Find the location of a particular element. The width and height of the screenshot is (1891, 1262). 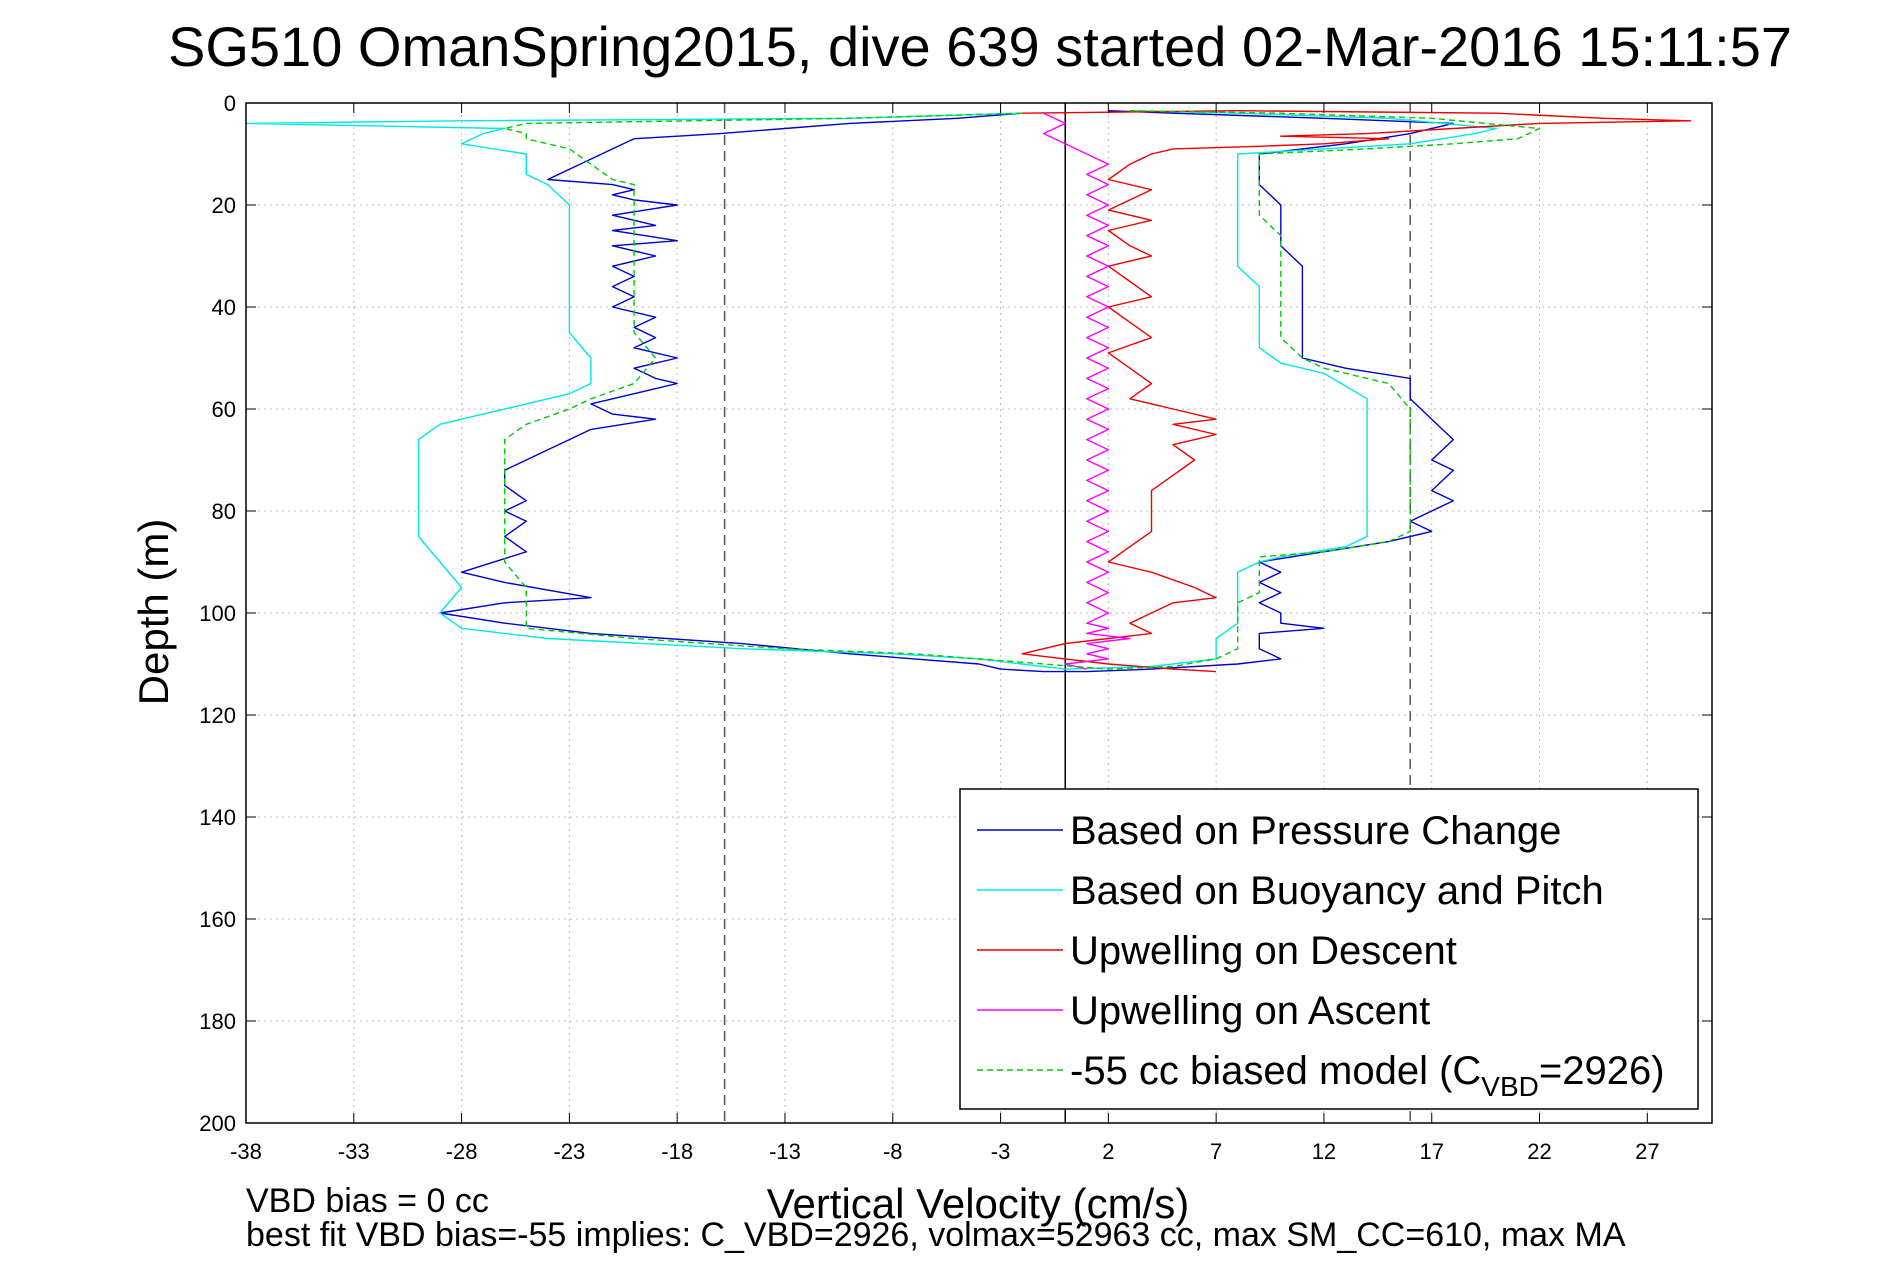

x-tick-label: 27 is located at coordinates (1647, 1151).